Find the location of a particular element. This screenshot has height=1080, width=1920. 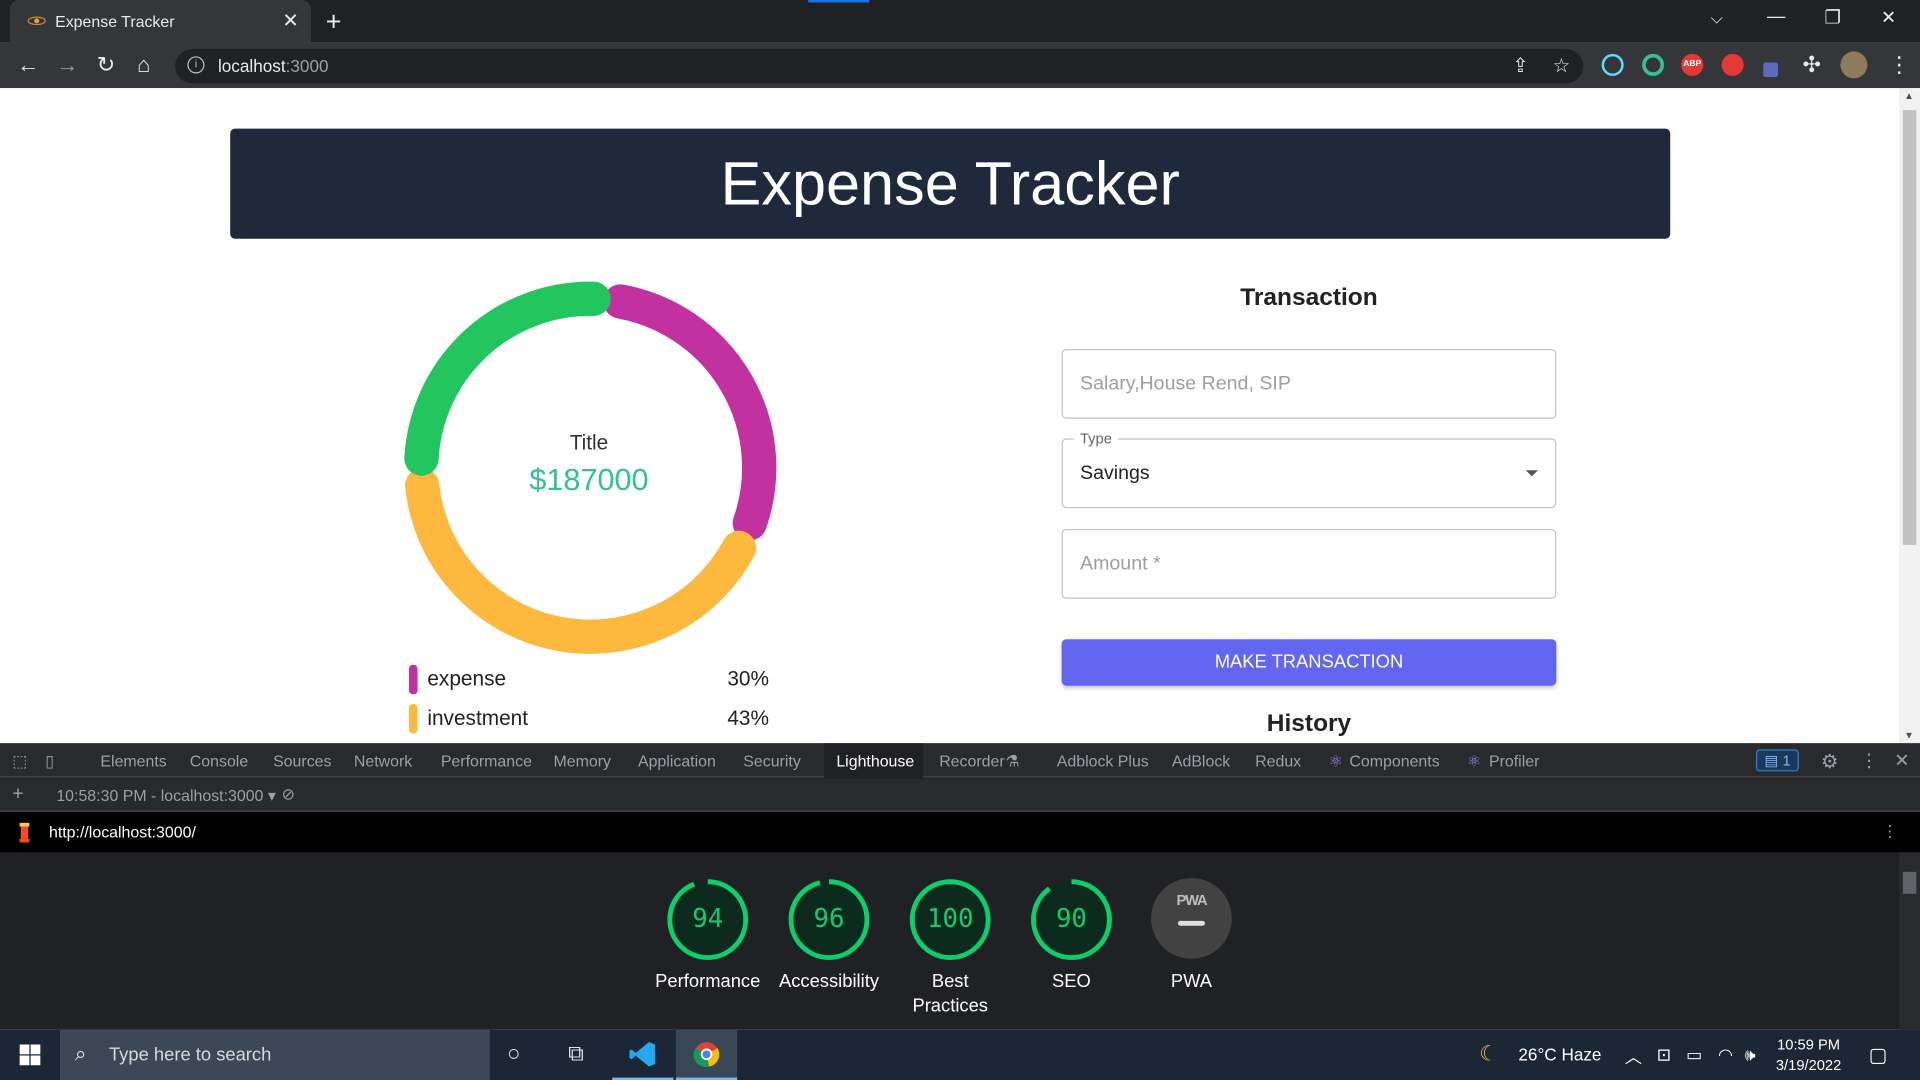

tab-adblock: AdBlock is located at coordinates (1201, 761).